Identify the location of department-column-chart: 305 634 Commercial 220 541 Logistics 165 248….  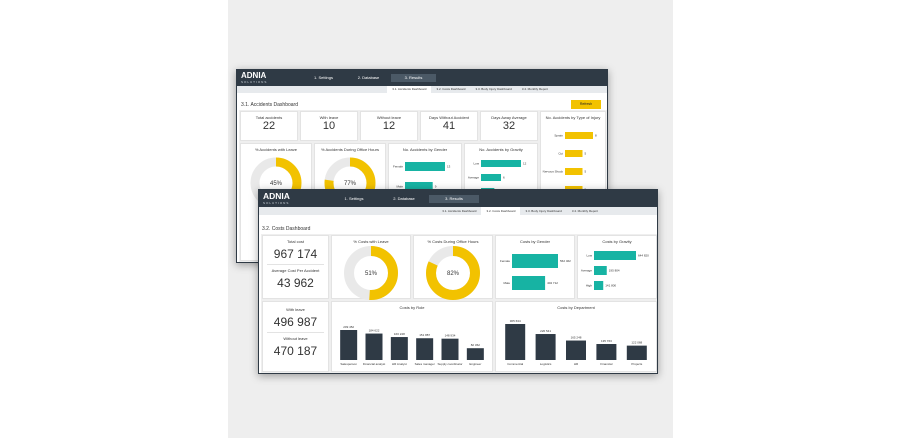
(576, 342).